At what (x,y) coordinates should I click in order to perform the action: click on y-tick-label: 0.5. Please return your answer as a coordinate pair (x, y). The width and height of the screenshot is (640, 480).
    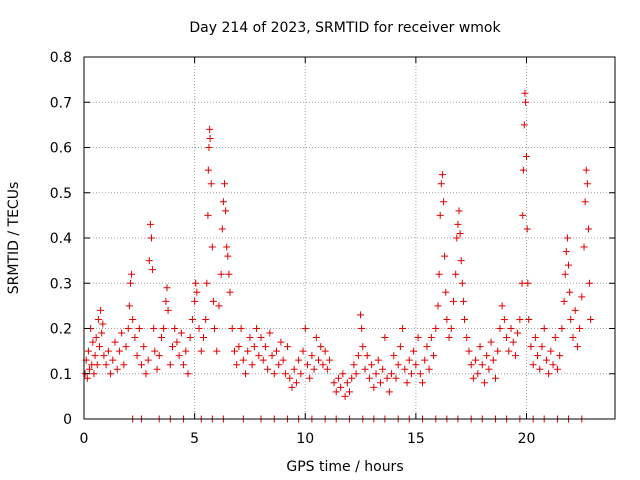
    Looking at the image, I should click on (61, 194).